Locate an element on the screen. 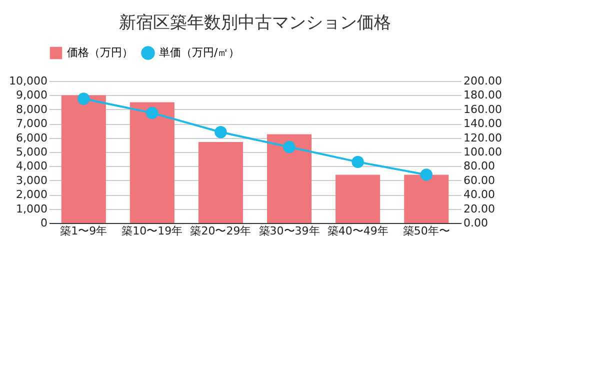 This screenshot has height=371, width=600. x-tick-label: 築10〜19年 is located at coordinates (152, 231).